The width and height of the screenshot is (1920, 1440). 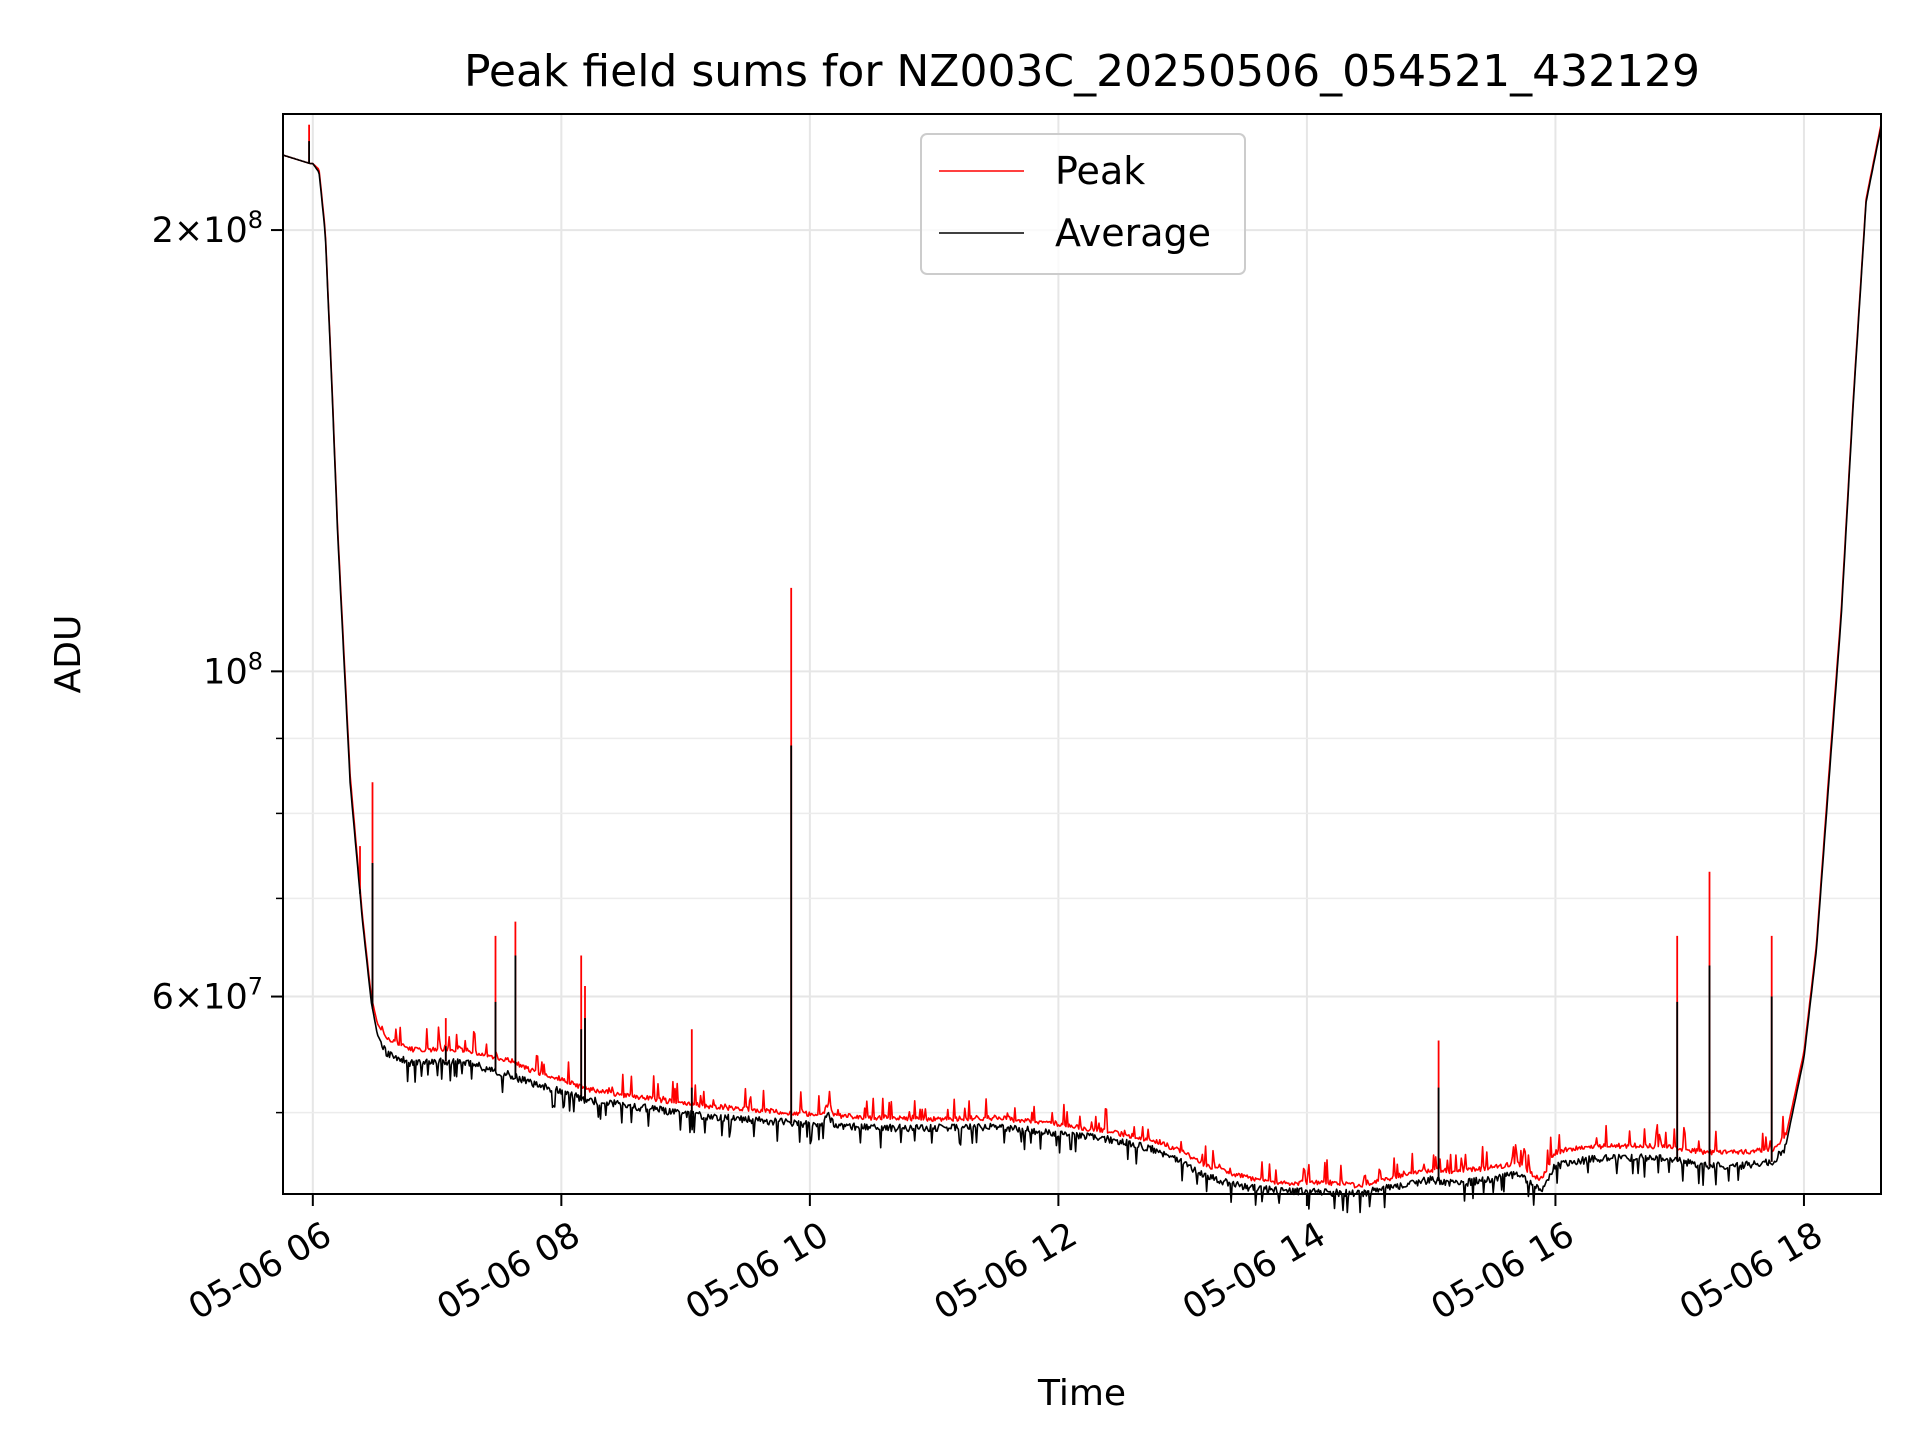 I want to click on y-tick-label: 6×107, so click(x=207, y=995).